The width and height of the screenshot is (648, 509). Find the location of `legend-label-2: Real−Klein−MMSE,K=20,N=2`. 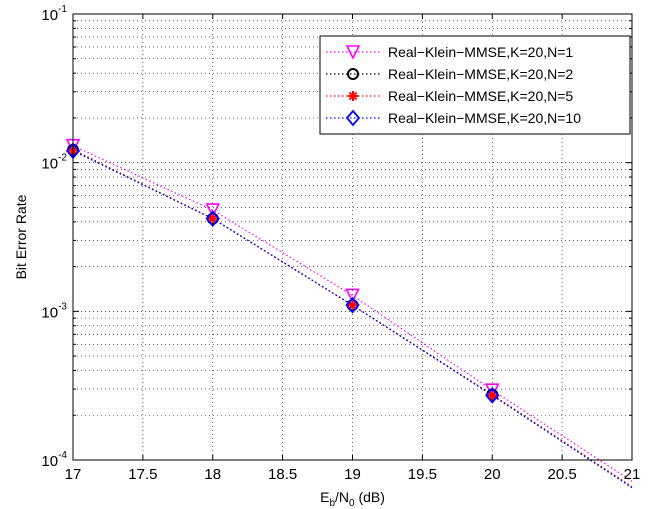

legend-label-2: Real−Klein−MMSE,K=20,N=2 is located at coordinates (480, 74).